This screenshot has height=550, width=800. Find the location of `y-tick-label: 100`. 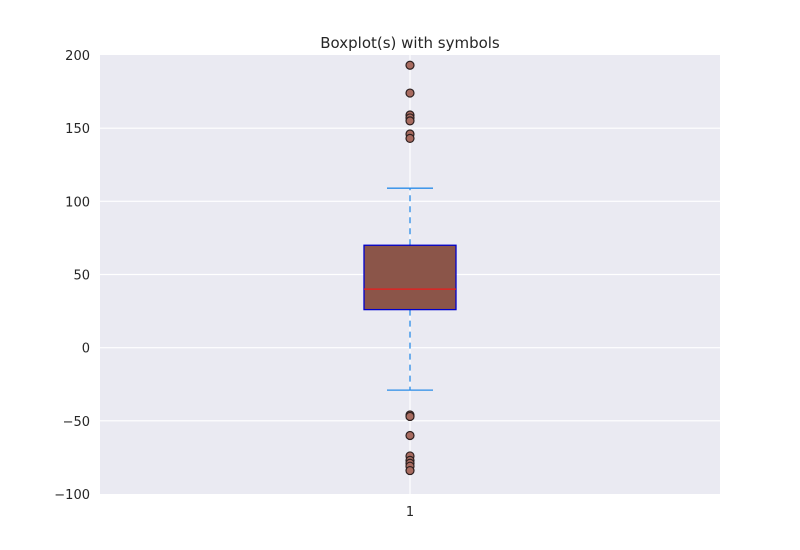

y-tick-label: 100 is located at coordinates (77, 202).